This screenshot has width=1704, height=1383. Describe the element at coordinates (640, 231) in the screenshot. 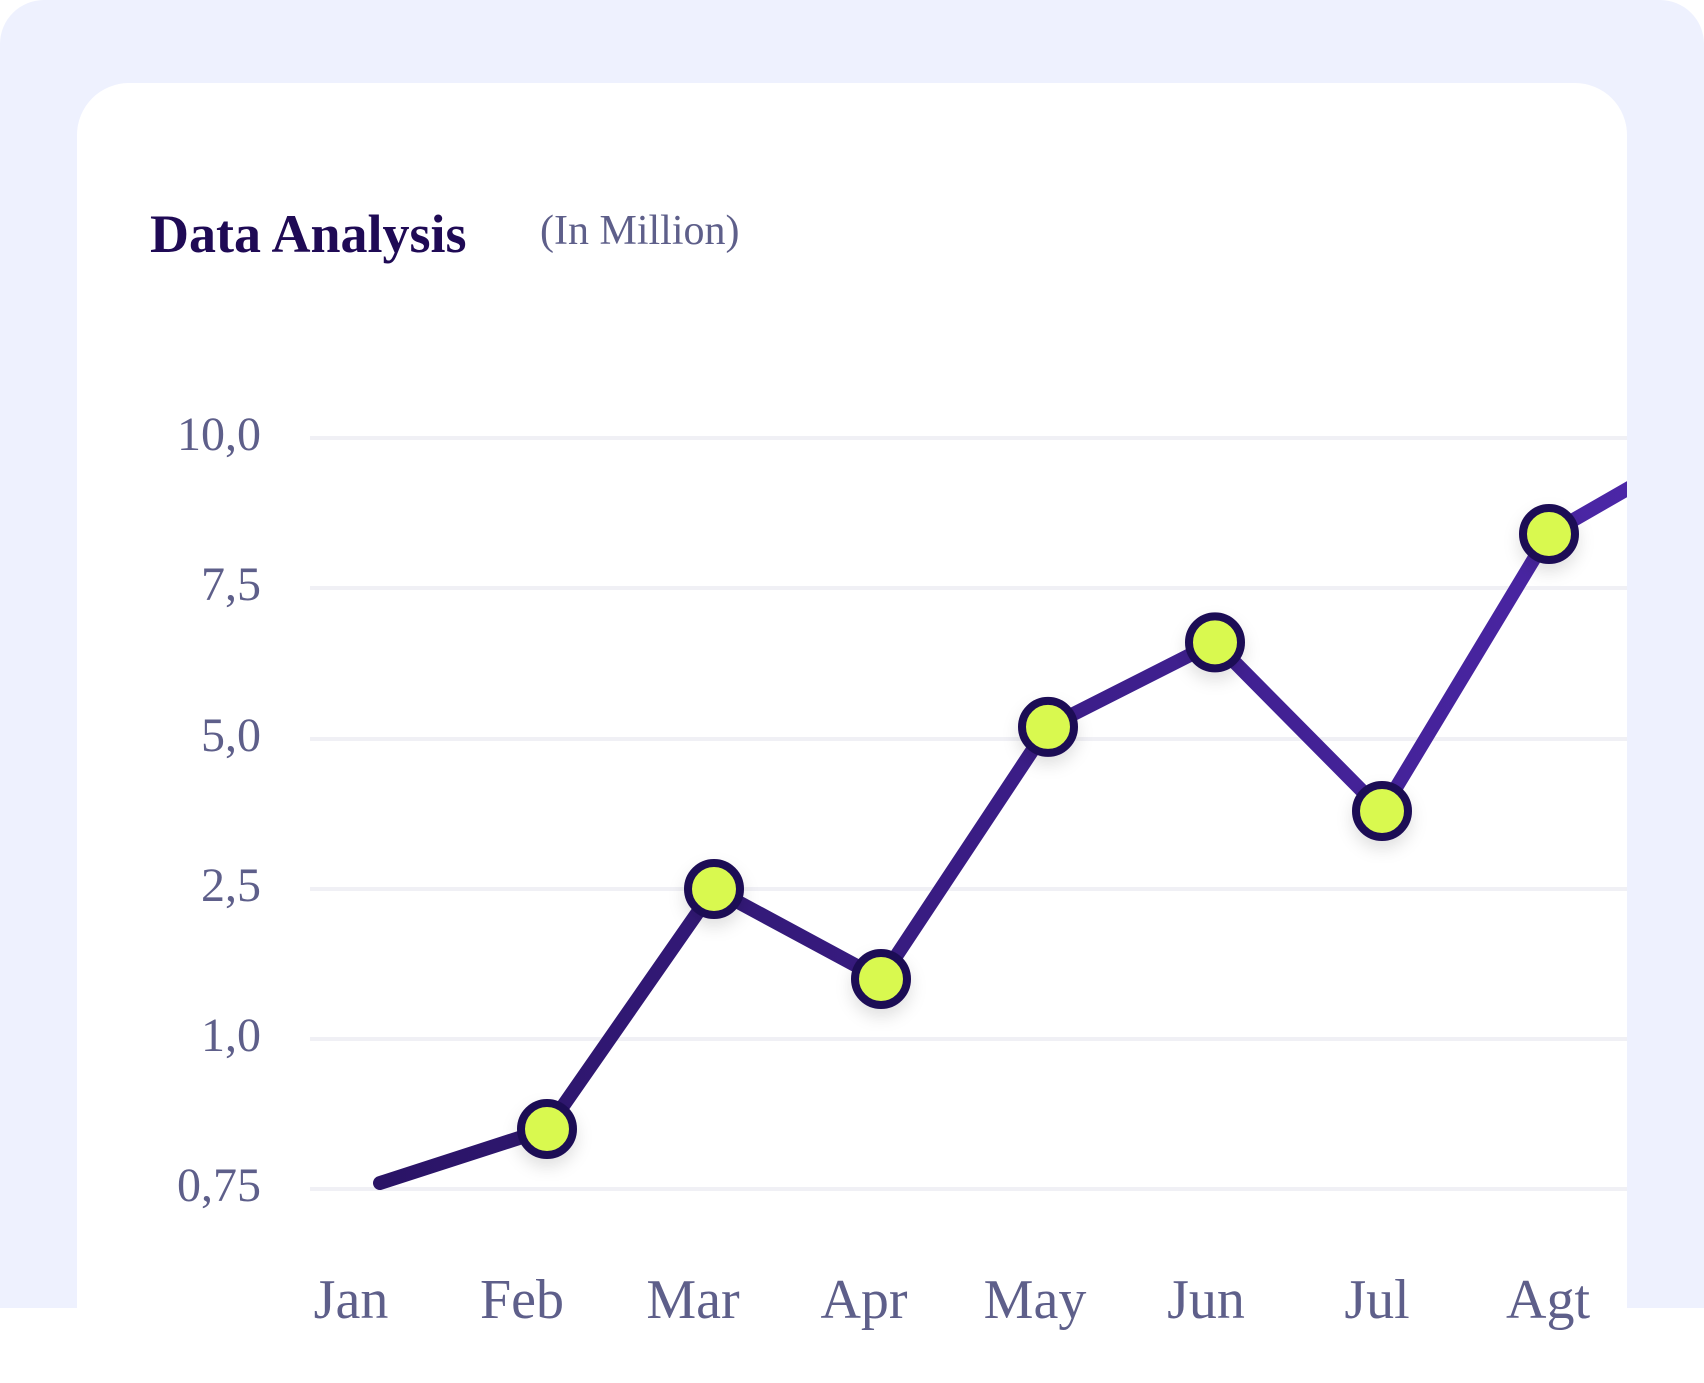

I see `chart-subtitle: (In Million)` at that location.